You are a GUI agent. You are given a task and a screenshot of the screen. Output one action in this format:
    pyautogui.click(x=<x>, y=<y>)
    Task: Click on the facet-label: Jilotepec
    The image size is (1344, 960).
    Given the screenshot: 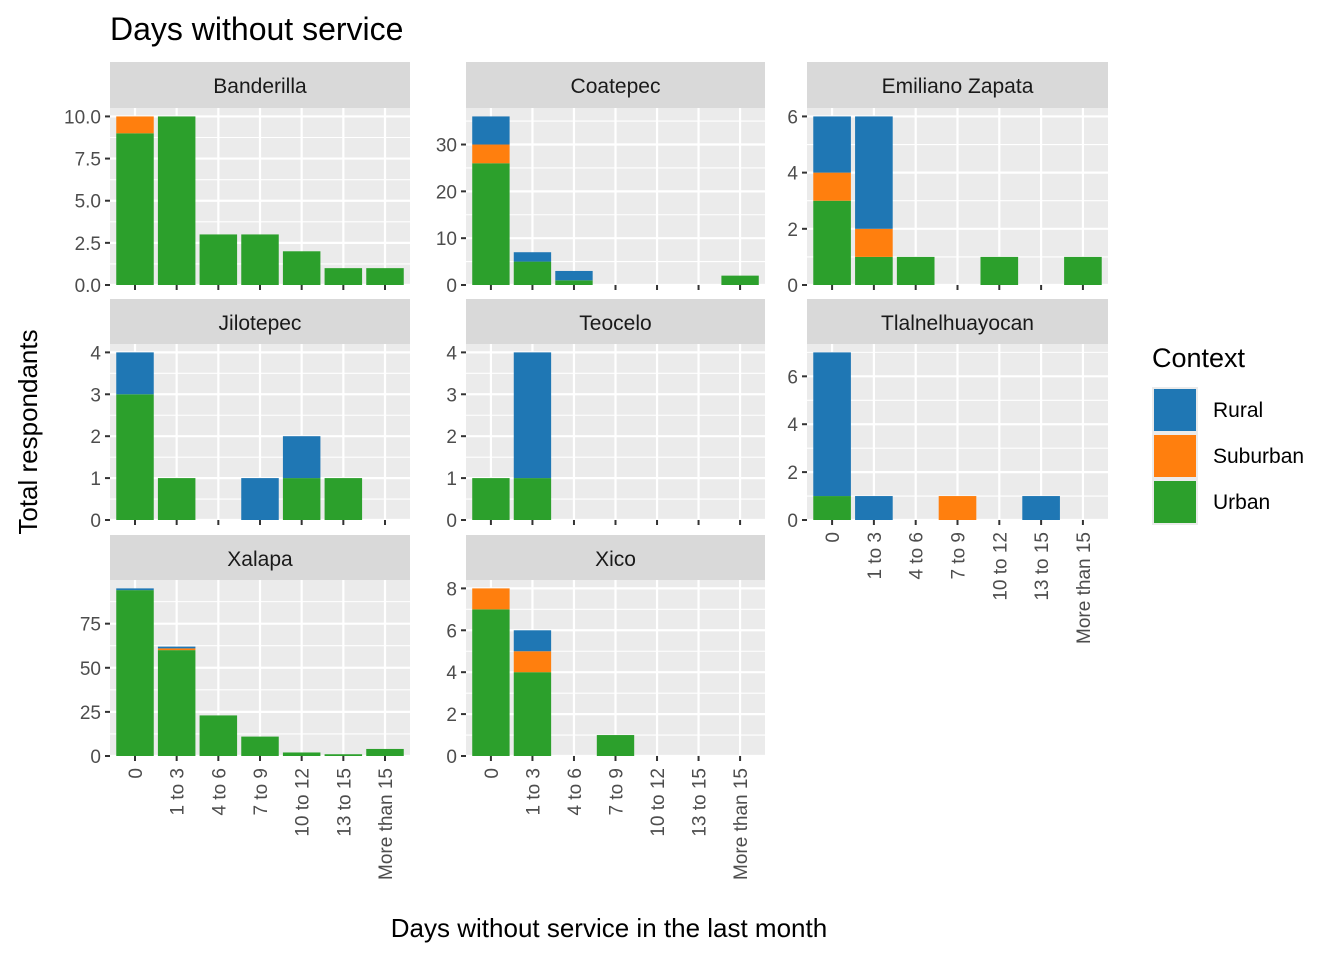 What is the action you would take?
    pyautogui.click(x=260, y=323)
    